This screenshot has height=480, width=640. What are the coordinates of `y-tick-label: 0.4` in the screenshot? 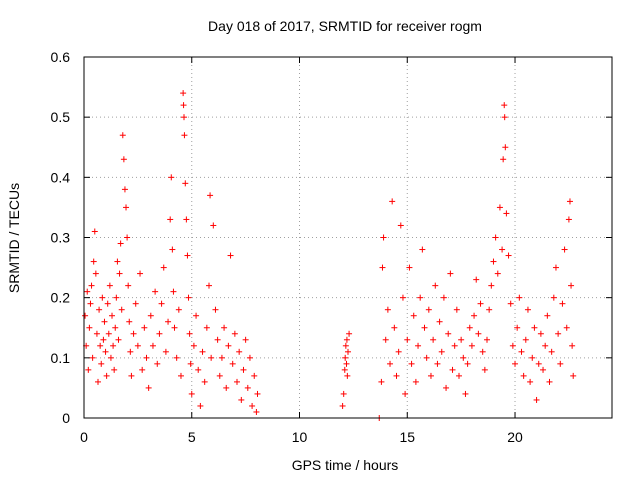 It's located at (61, 177).